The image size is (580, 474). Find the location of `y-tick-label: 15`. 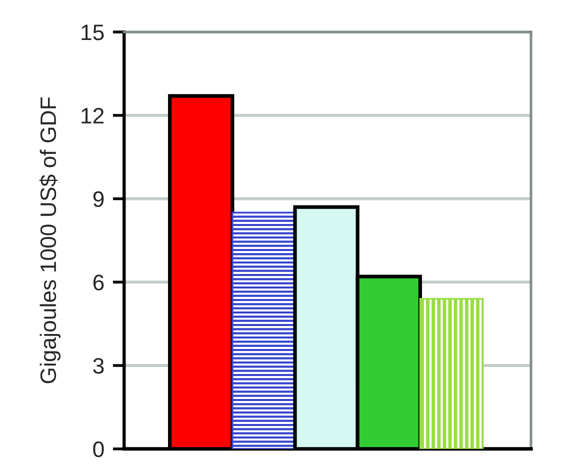

y-tick-label: 15 is located at coordinates (93, 32).